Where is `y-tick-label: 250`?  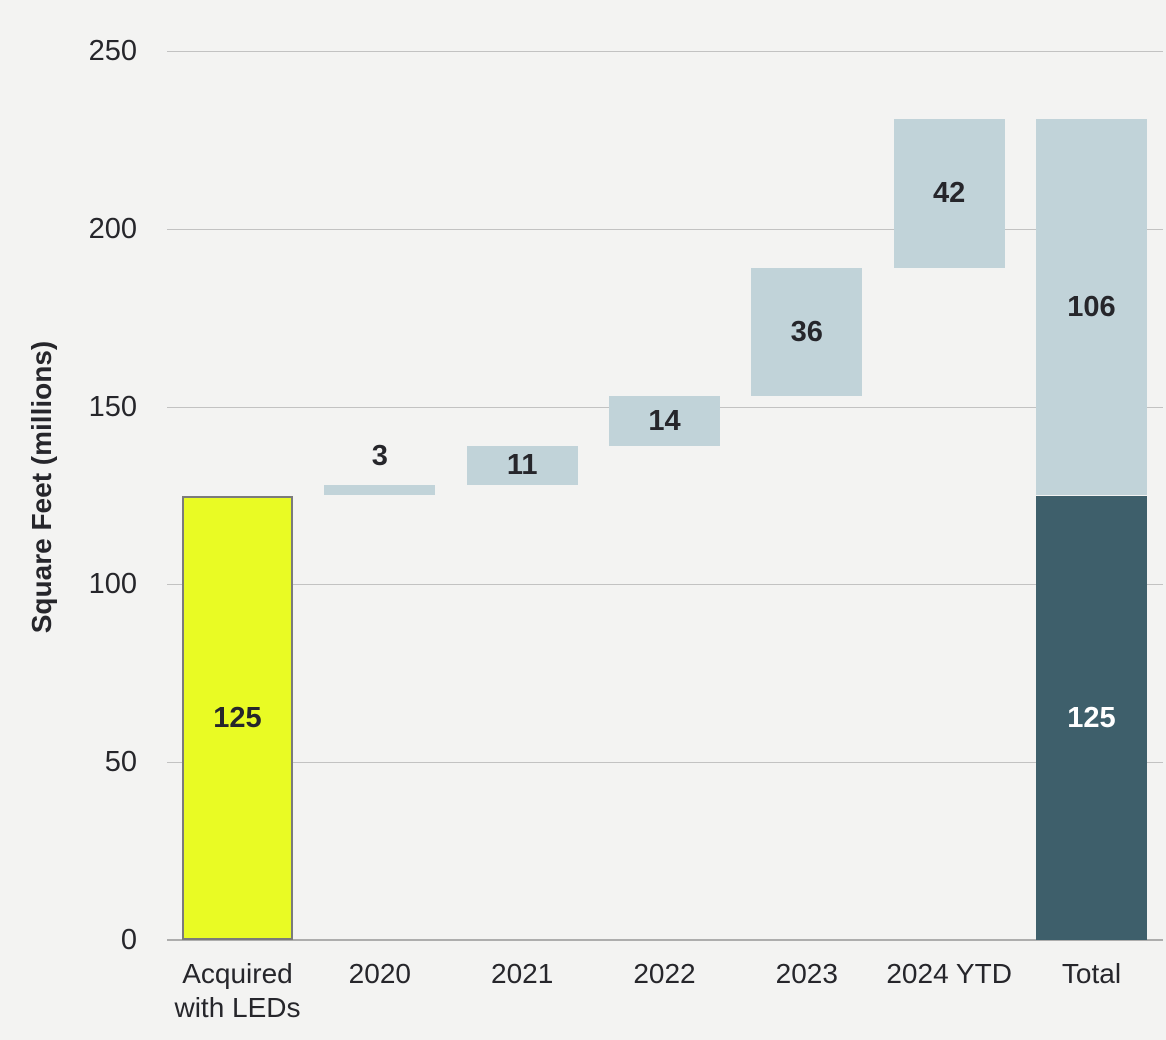 y-tick-label: 250 is located at coordinates (112, 51).